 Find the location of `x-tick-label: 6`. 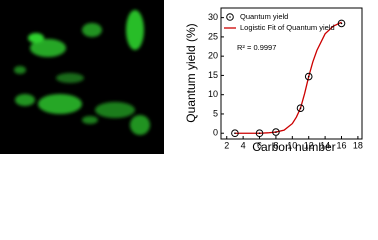

x-tick-label: 6 is located at coordinates (259, 145).